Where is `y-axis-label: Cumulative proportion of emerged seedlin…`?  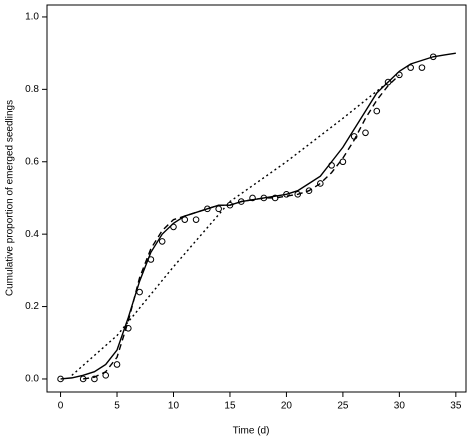 y-axis-label: Cumulative proportion of emerged seedlin… is located at coordinates (10, 198).